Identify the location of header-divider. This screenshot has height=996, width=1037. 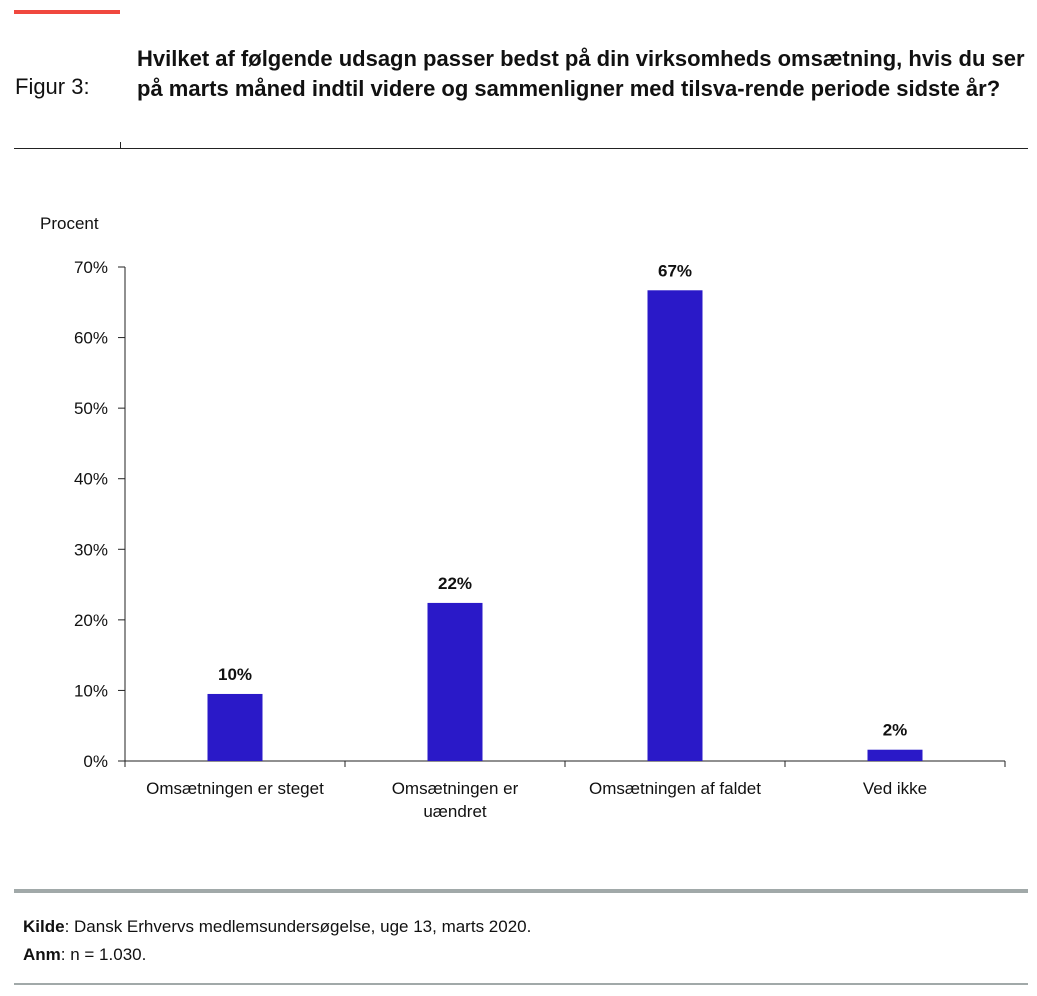
(521, 148).